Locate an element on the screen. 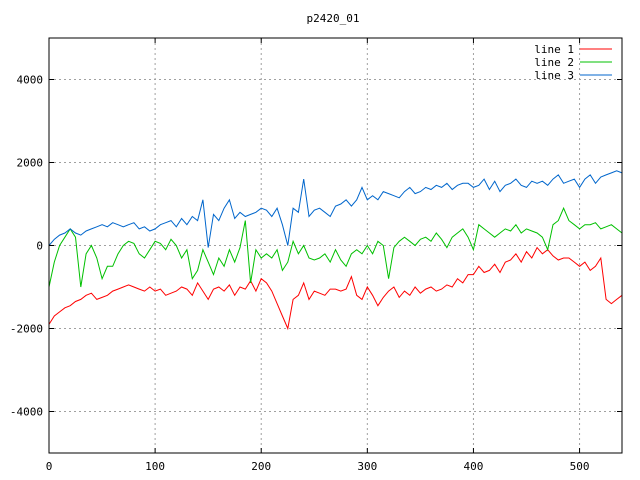 This screenshot has height=480, width=640. x-tick-label: 300 is located at coordinates (367, 466).